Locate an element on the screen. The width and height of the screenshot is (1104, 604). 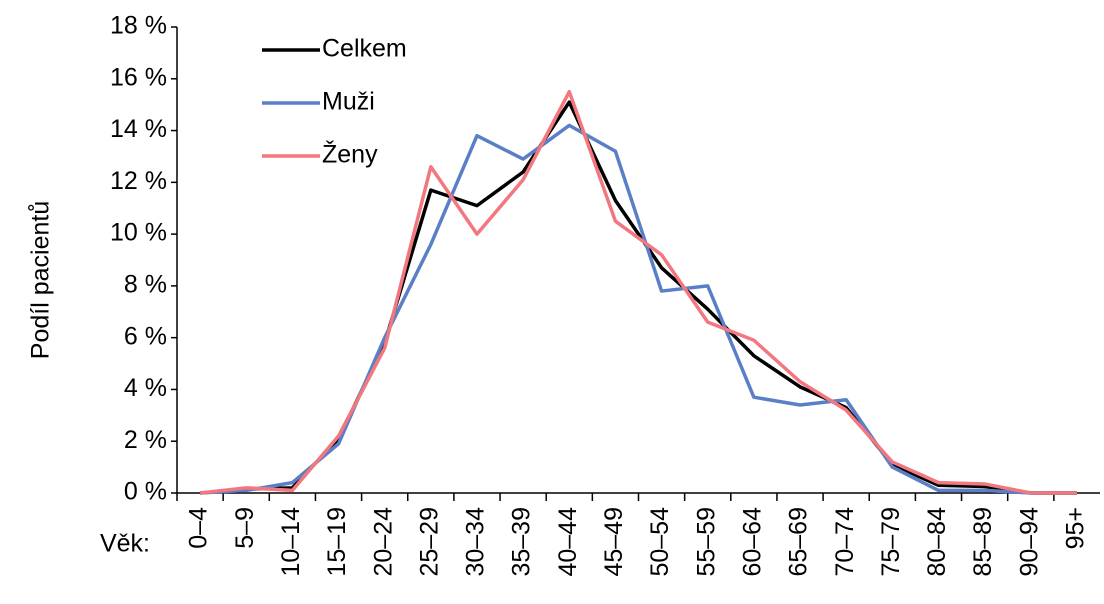
y-axis-label: Podíl pacientů is located at coordinates (41, 280).